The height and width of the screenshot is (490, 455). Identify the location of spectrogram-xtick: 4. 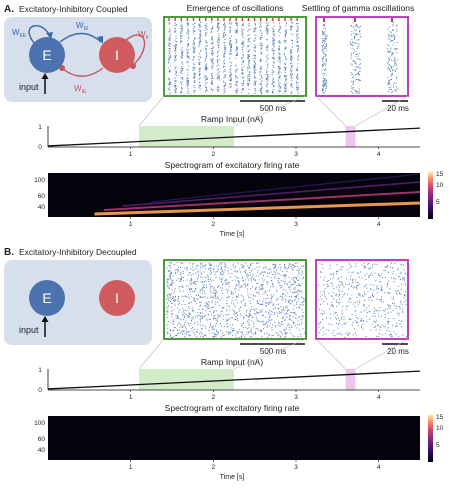
(379, 467).